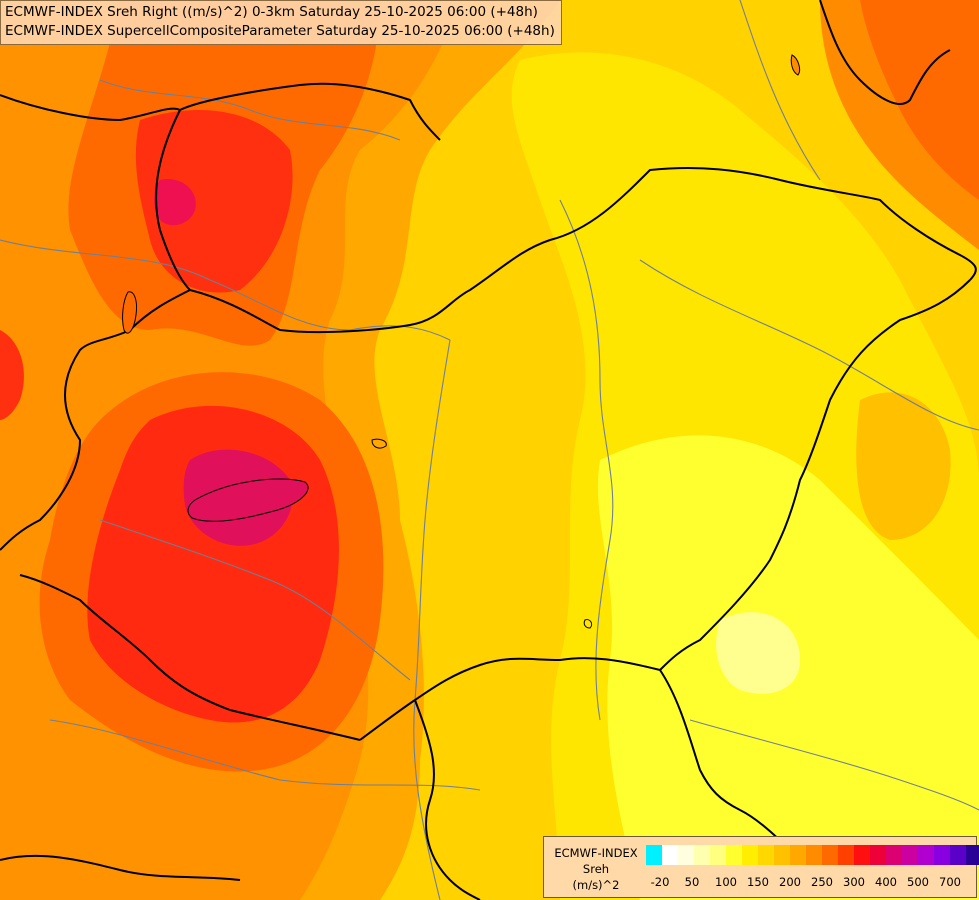 This screenshot has width=979, height=900. What do you see at coordinates (12, 375) in the screenshot?
I see `field-red-west-edge` at bounding box center [12, 375].